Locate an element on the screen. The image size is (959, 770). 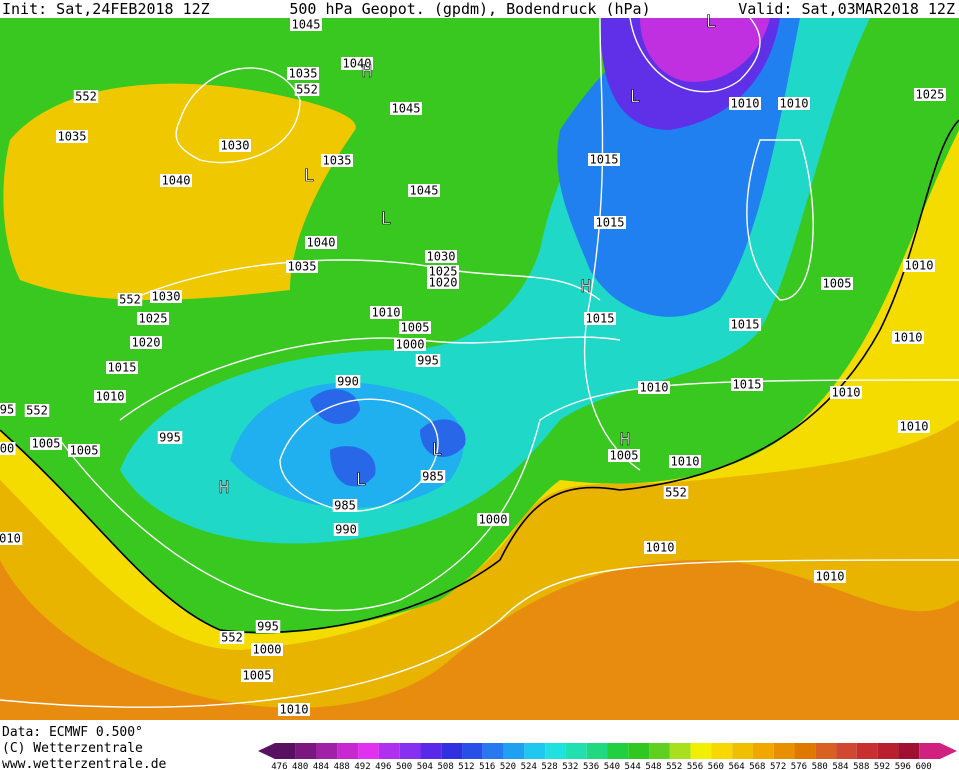
field-light-blue is located at coordinates (347, 445).